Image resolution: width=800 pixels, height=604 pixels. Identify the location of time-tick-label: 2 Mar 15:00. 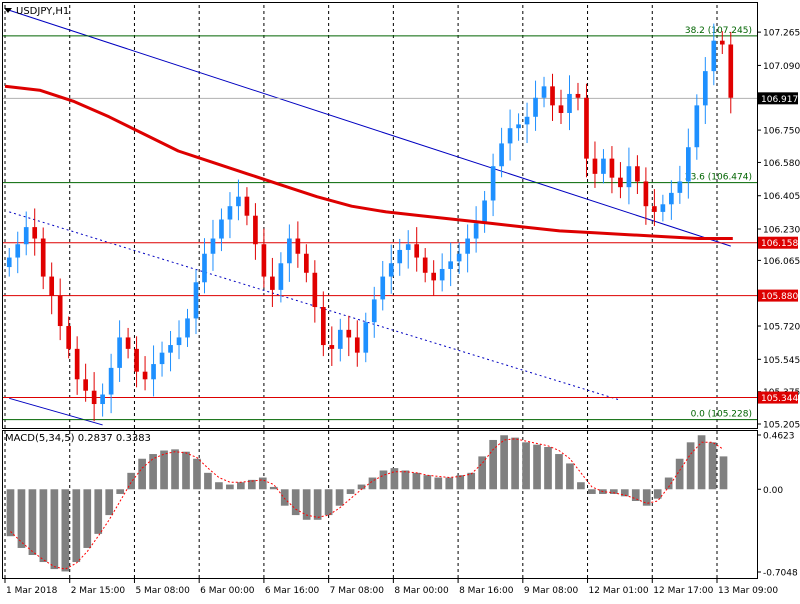
(98, 591).